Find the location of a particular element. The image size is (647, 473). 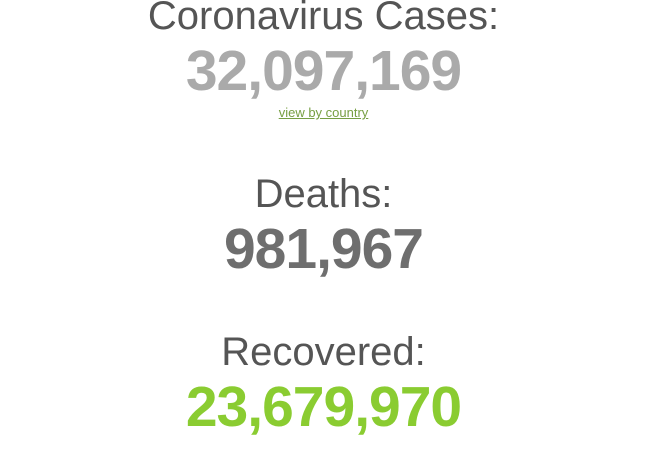

deaths-title: Deaths: is located at coordinates (323, 194).